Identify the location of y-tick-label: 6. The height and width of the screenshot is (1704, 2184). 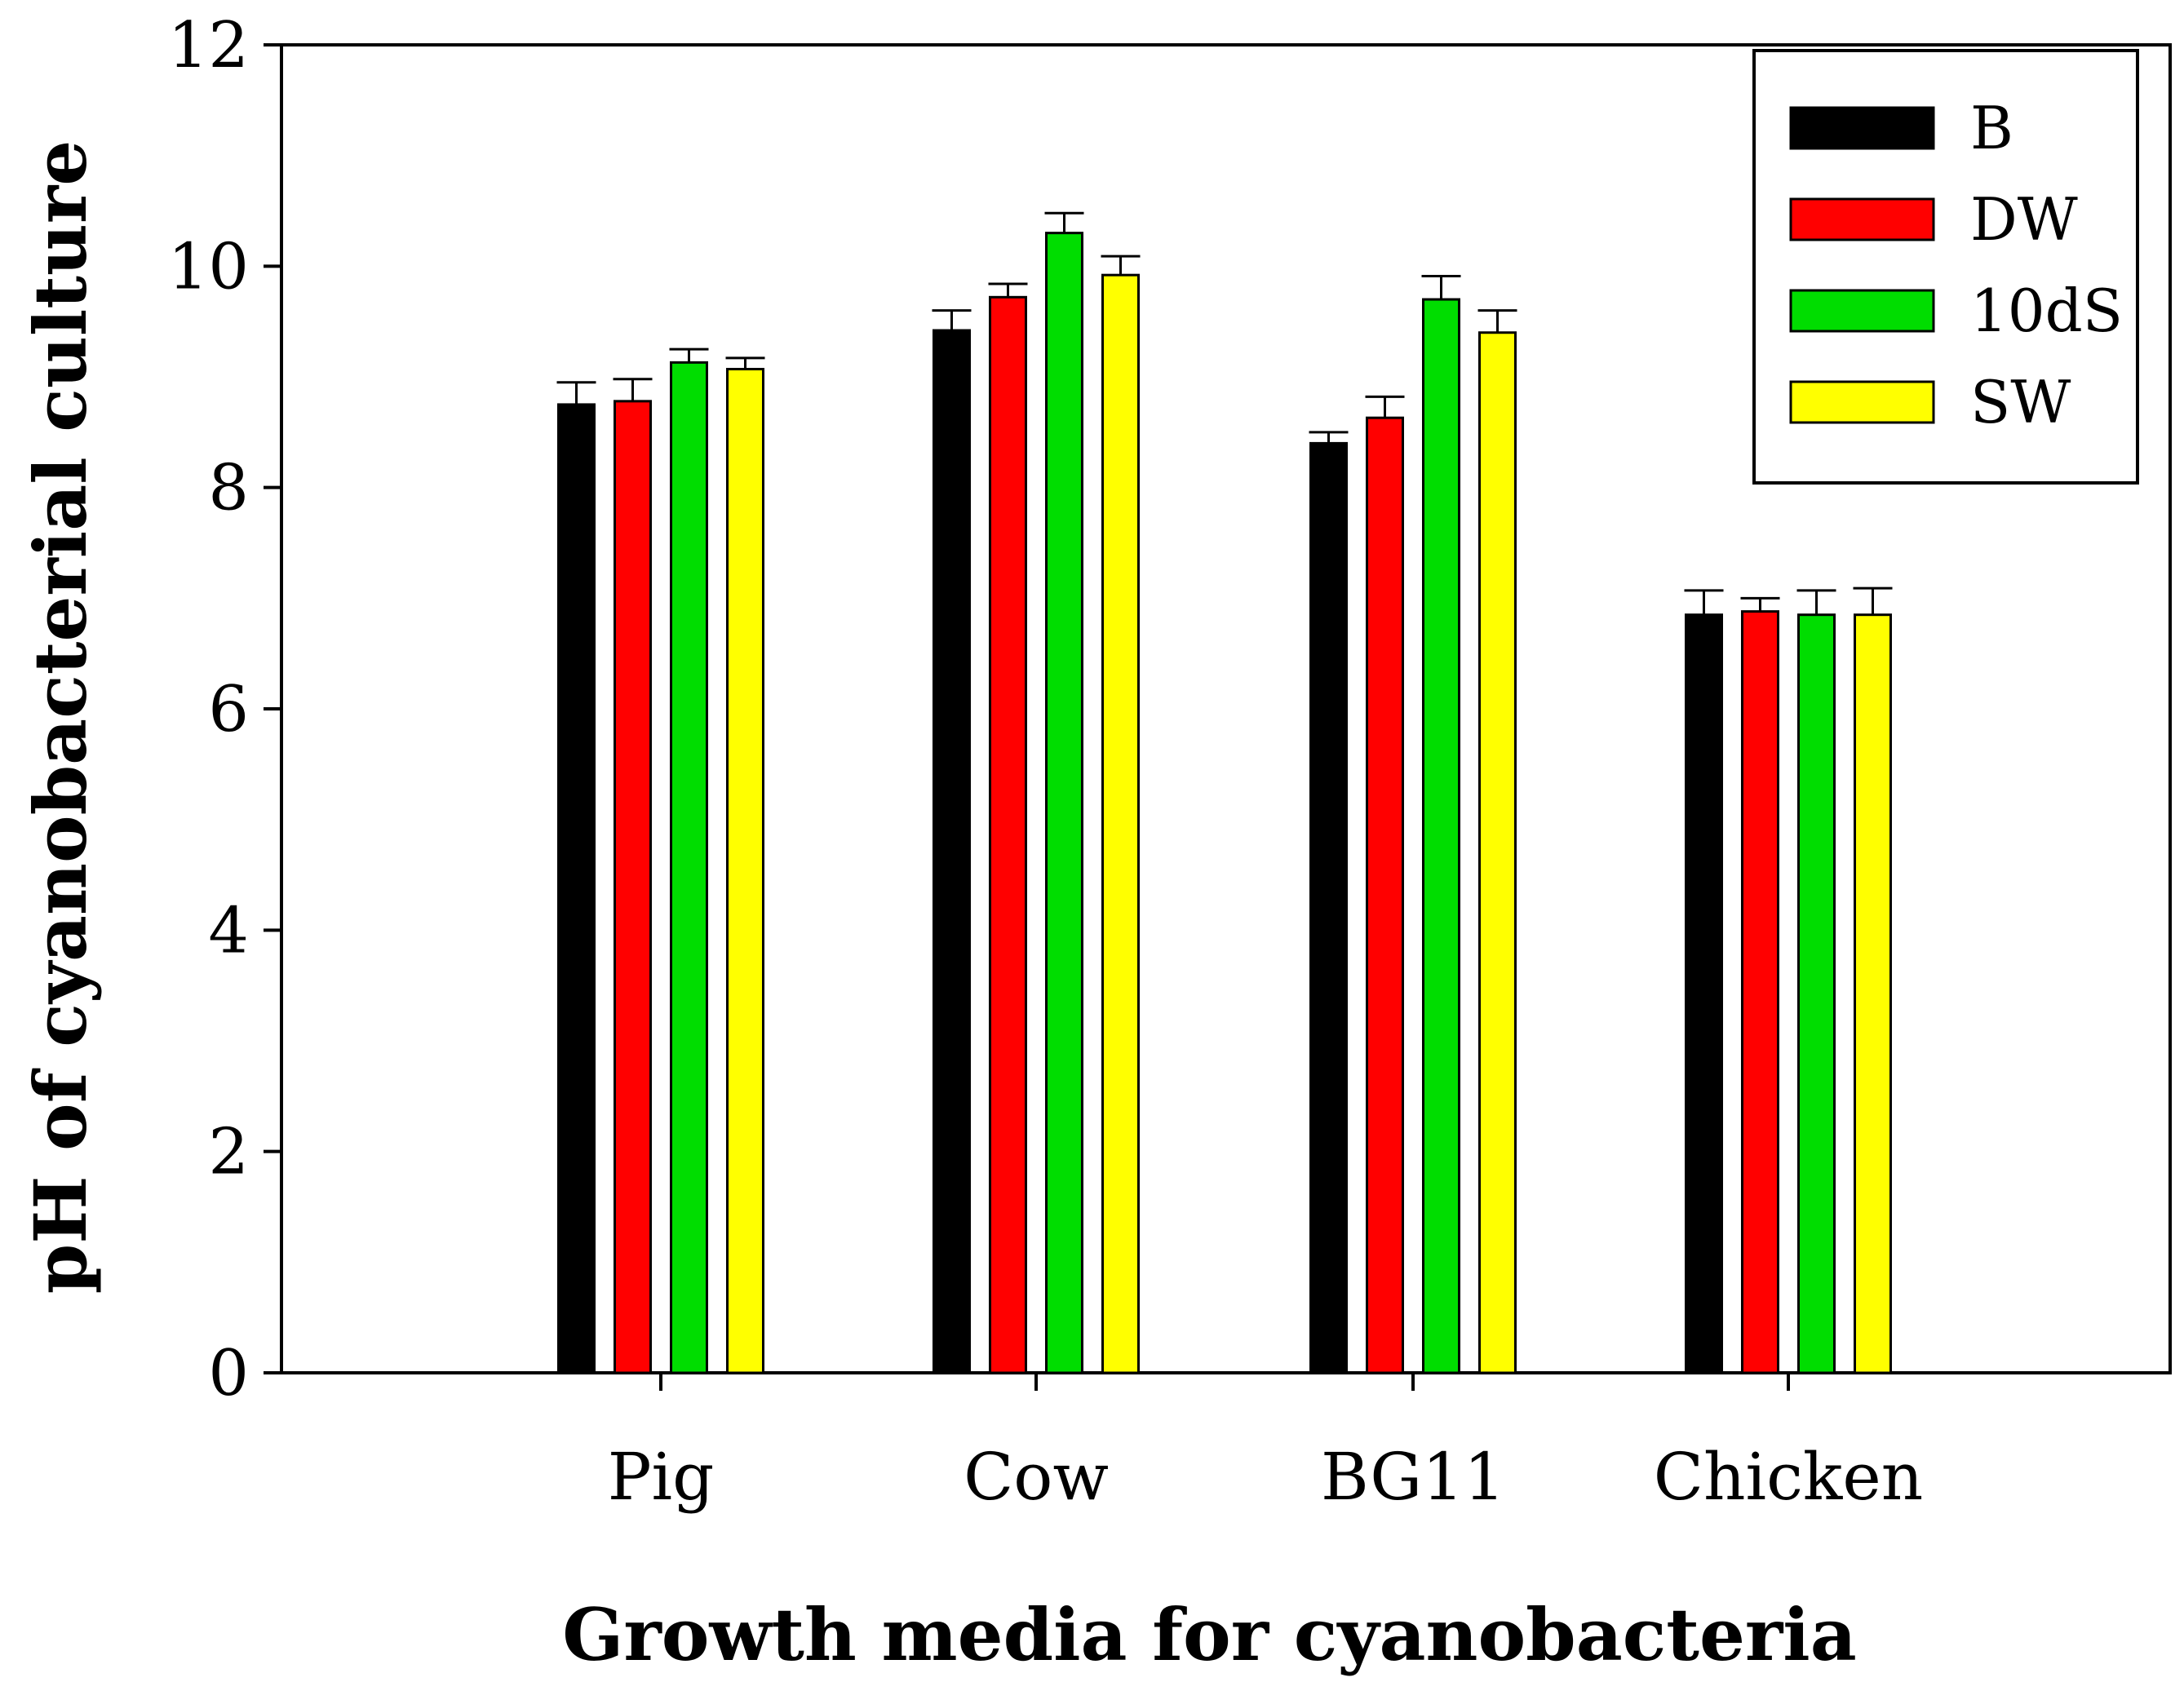
(229, 709).